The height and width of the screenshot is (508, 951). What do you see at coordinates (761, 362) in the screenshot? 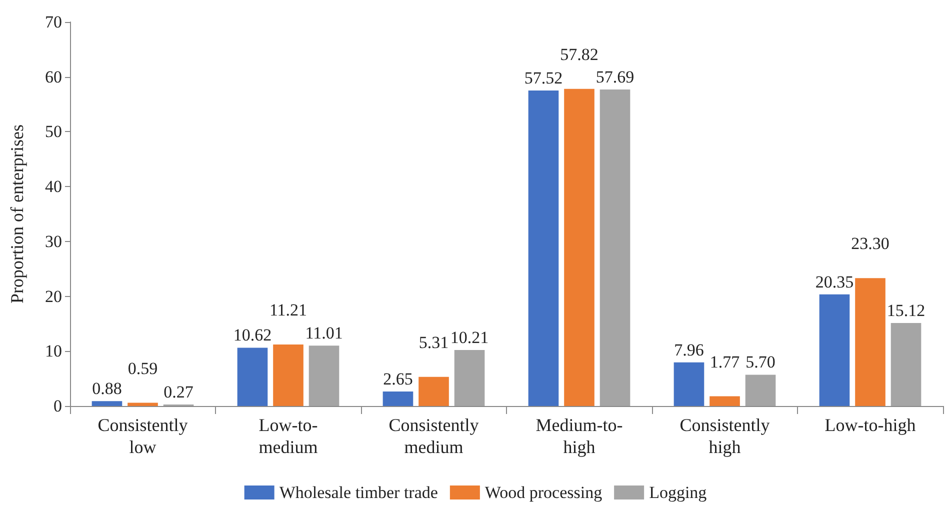
I see `data-label: 5.70` at bounding box center [761, 362].